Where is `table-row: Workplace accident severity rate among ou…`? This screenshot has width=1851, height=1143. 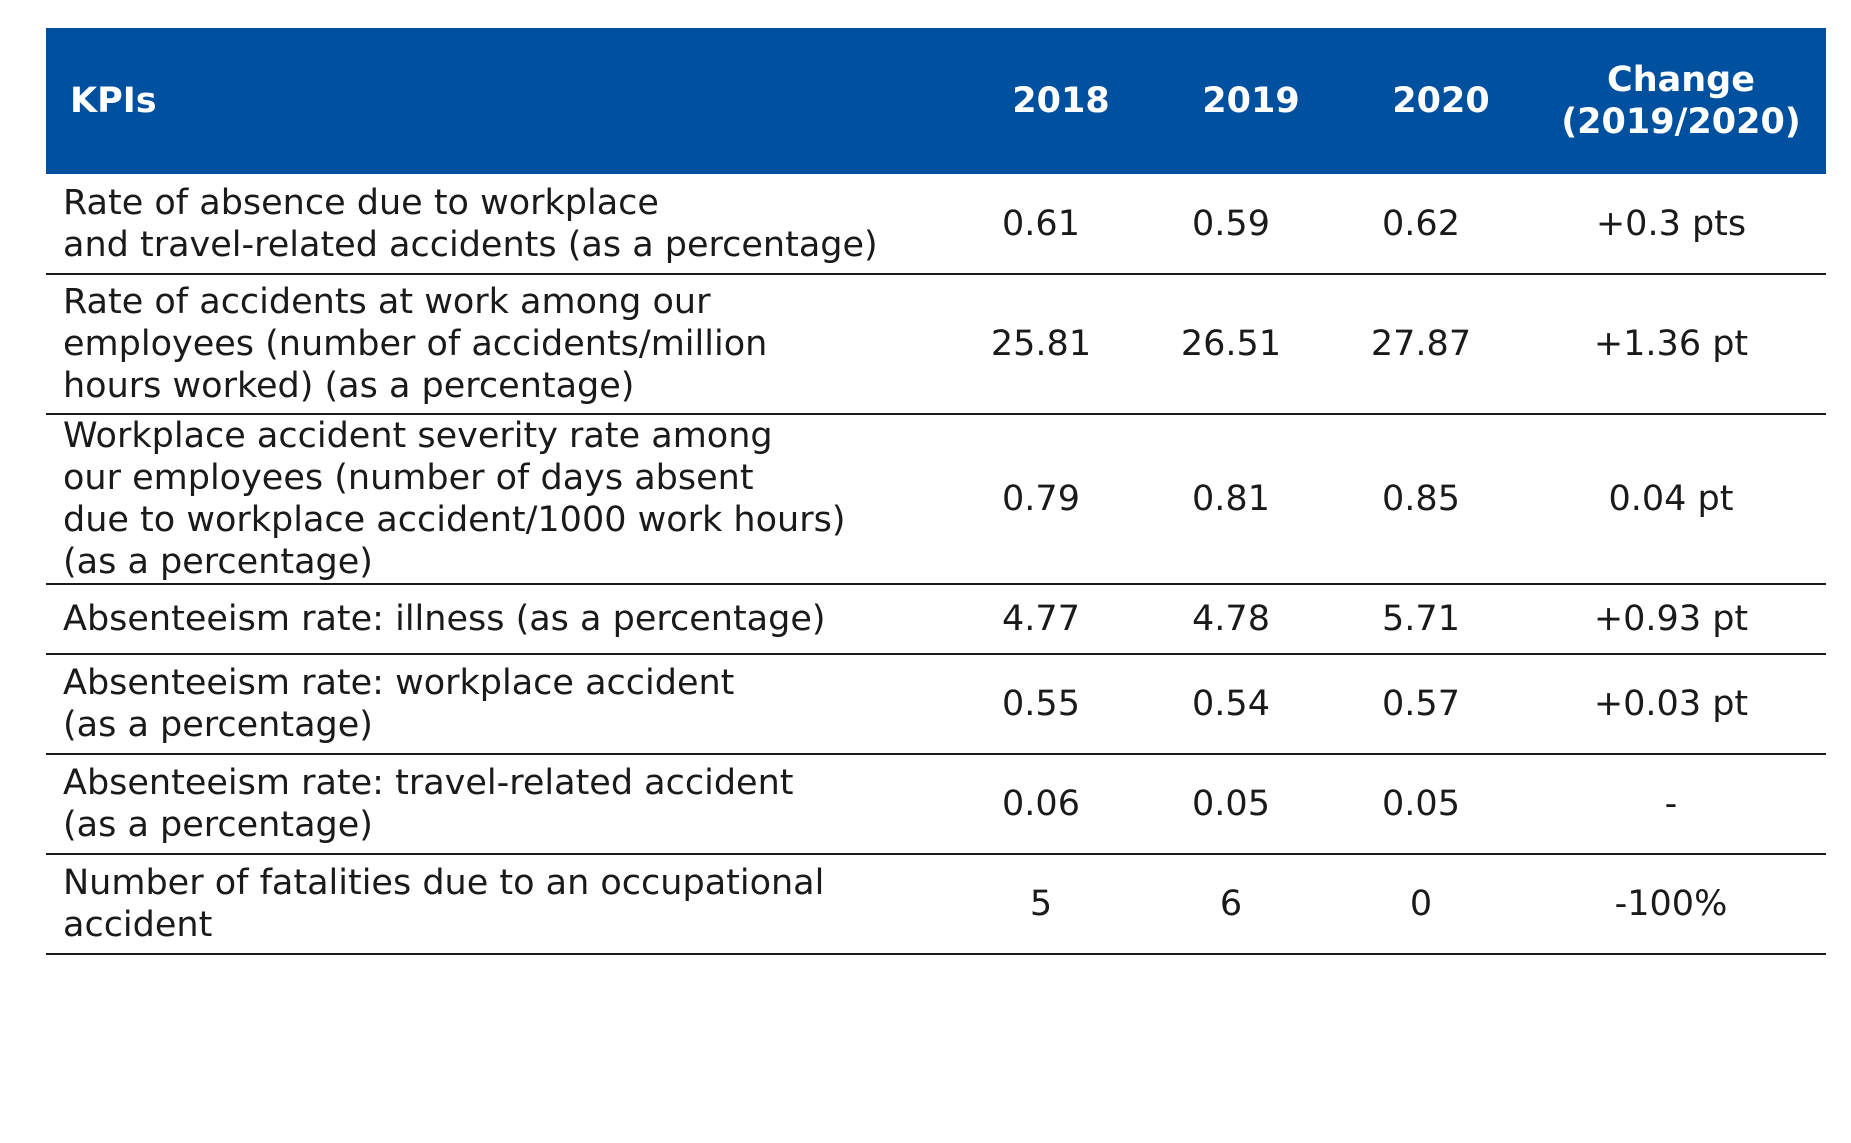 table-row: Workplace accident severity rate among ou… is located at coordinates (936, 499).